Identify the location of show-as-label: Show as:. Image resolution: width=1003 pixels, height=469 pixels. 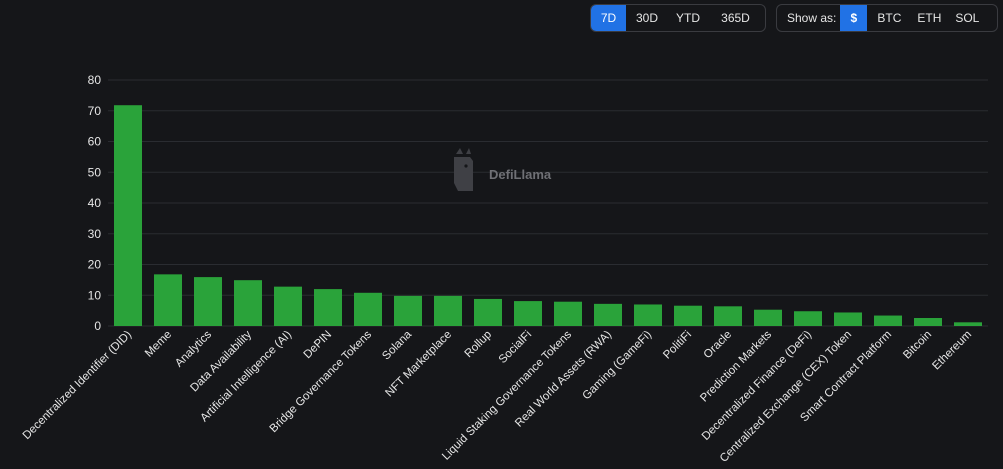
(812, 18).